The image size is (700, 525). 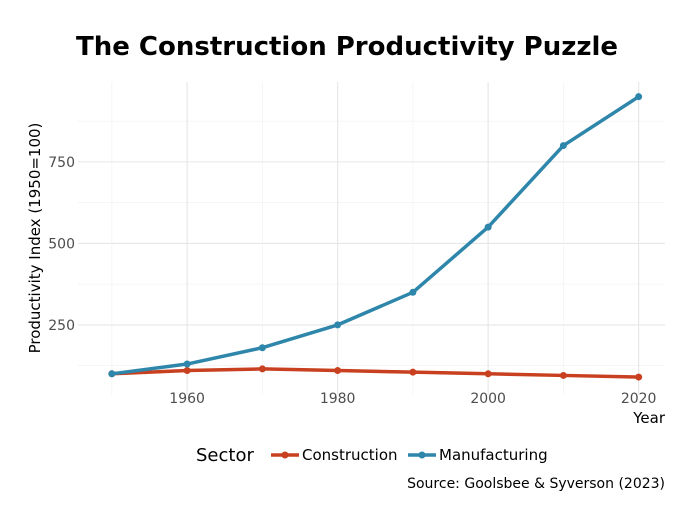 I want to click on legend-title: Sector, so click(x=225, y=455).